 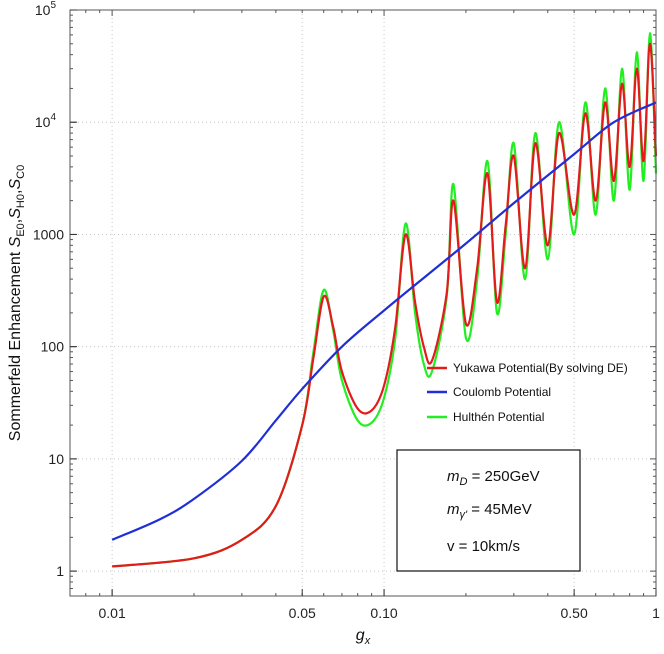 I want to click on legend-label-2: Coulomb Potential, so click(x=502, y=392).